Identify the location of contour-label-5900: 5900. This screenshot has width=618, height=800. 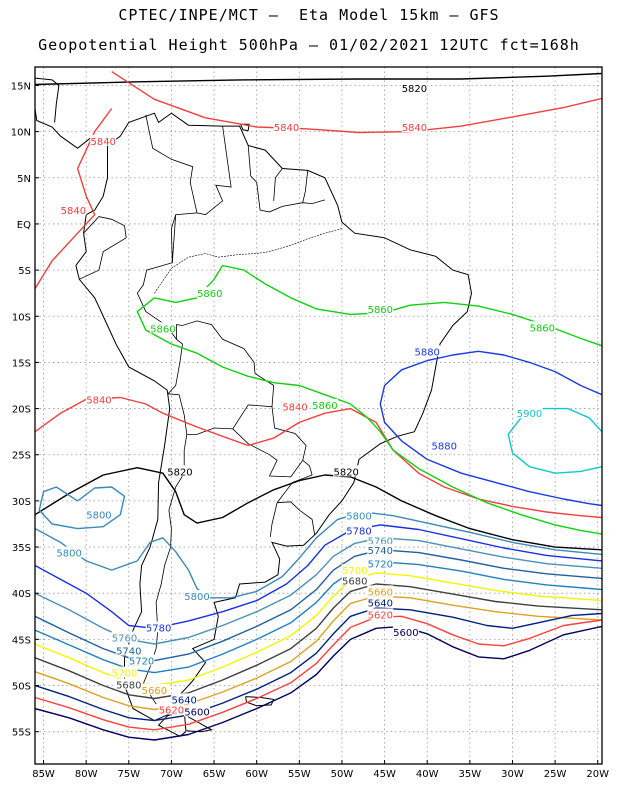
(529, 414).